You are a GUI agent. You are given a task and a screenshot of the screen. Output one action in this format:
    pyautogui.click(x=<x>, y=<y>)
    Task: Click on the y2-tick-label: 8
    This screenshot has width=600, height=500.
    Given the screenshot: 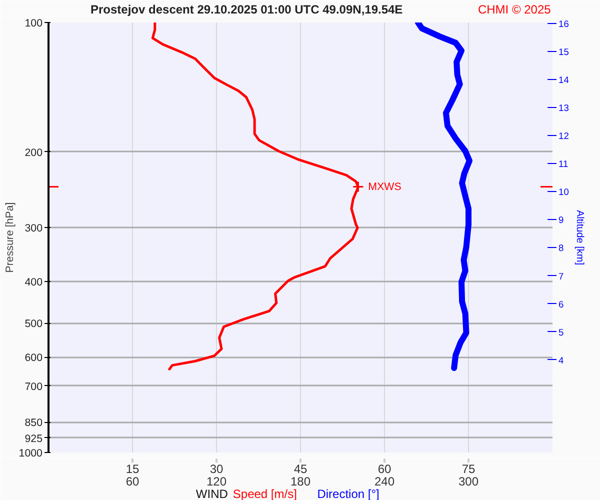 What is the action you would take?
    pyautogui.click(x=561, y=248)
    